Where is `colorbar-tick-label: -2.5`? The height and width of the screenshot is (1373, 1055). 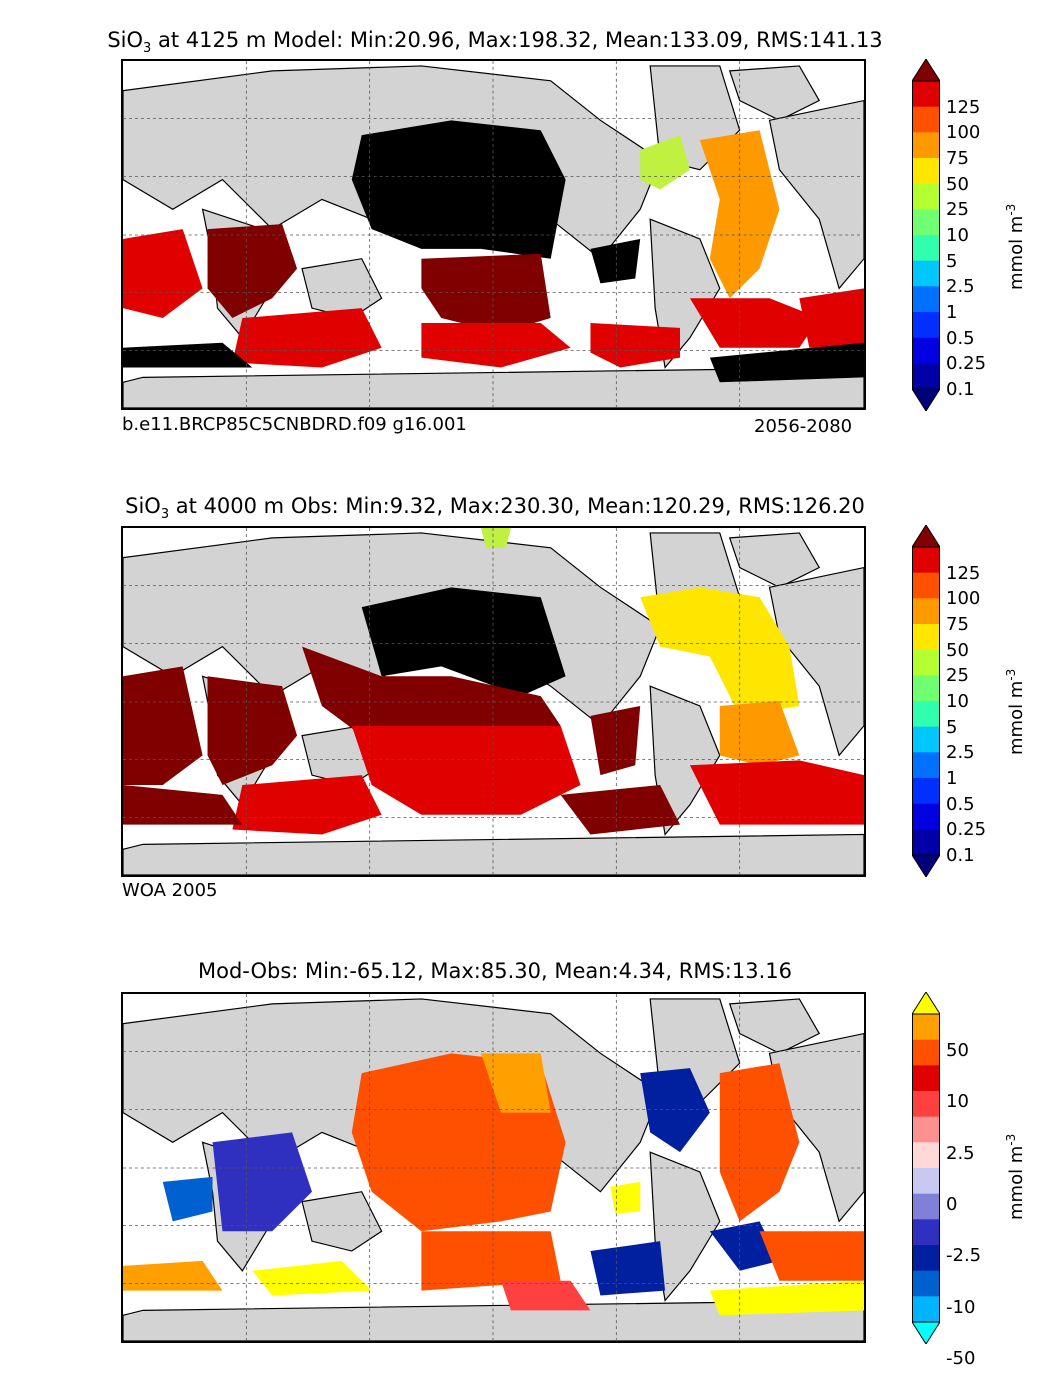
colorbar-tick-label: -2.5 is located at coordinates (964, 1256).